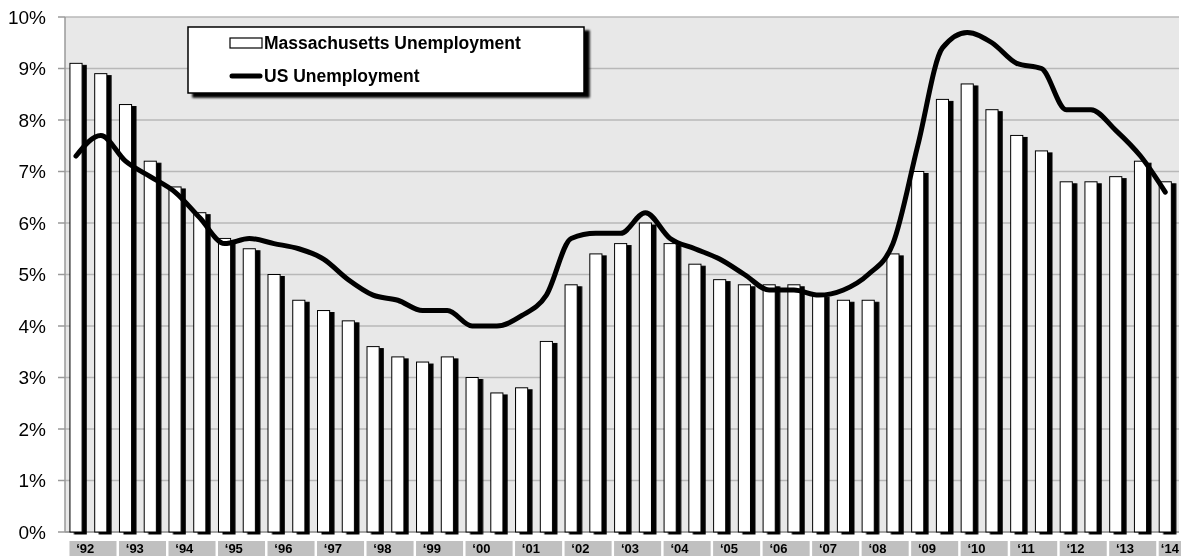  Describe the element at coordinates (85, 548) in the screenshot. I see `x-tick-label: ‘92` at that location.